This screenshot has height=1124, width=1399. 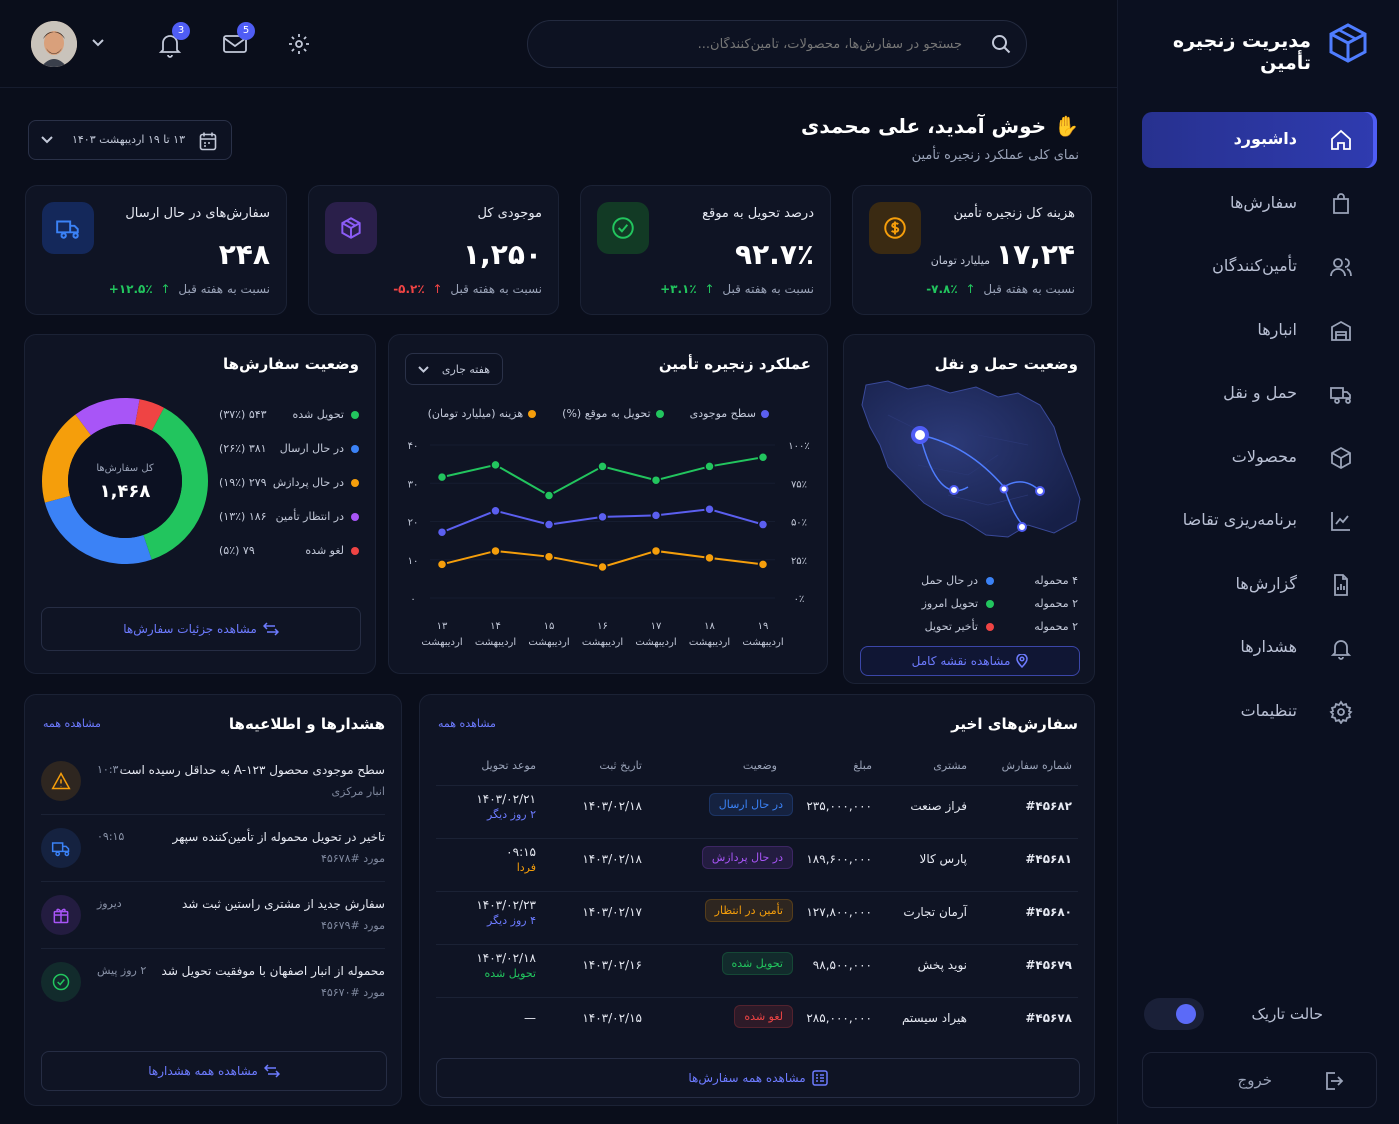 What do you see at coordinates (1254, 265) in the screenshot?
I see `sidebar-item-label: تأمین‌کنندگان` at bounding box center [1254, 265].